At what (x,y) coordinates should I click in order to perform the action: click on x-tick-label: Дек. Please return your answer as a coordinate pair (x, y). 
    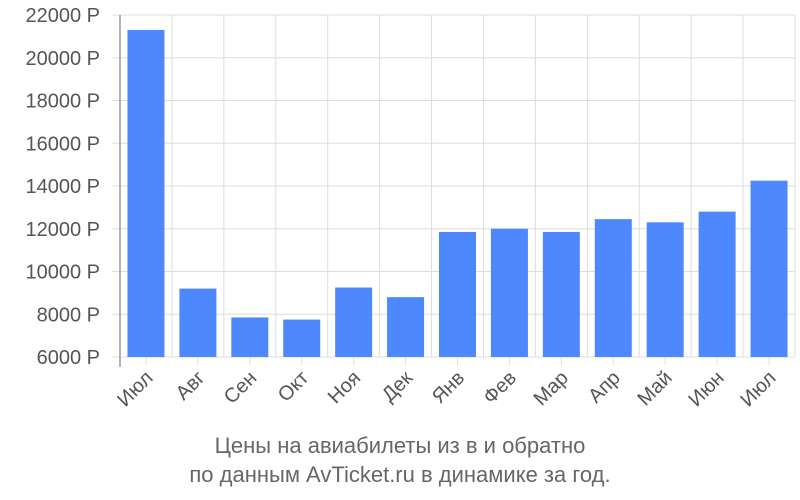
    Looking at the image, I should click on (397, 386).